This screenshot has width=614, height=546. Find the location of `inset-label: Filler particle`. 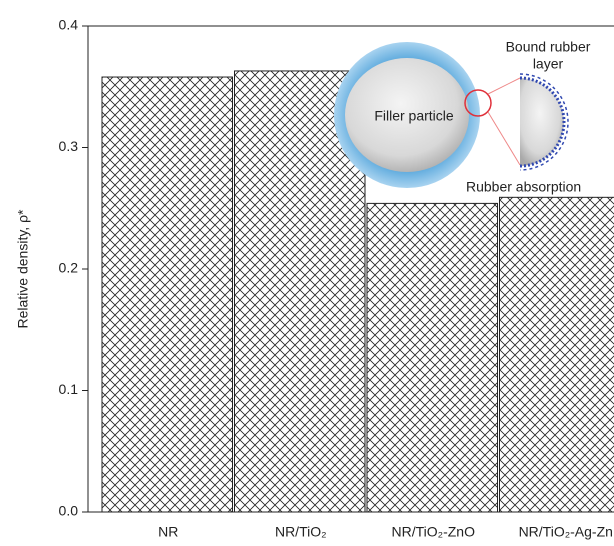

inset-label: Filler particle is located at coordinates (414, 116).